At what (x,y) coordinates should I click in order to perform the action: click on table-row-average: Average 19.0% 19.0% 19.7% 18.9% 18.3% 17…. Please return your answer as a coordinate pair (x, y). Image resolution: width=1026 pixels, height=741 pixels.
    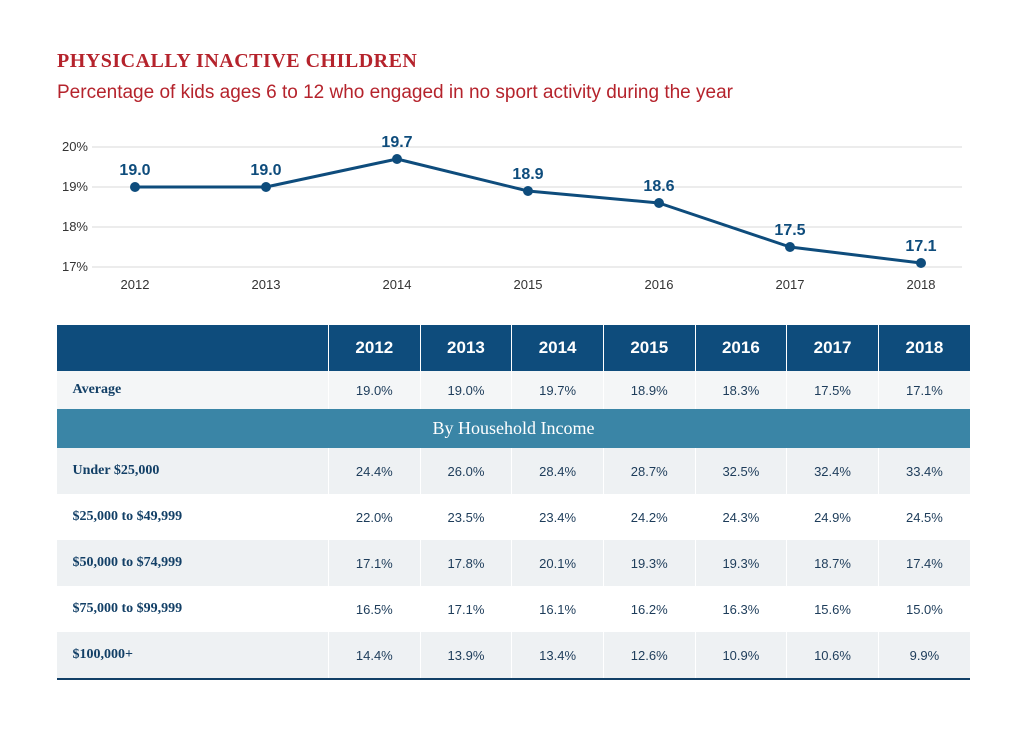
    Looking at the image, I should click on (513, 390).